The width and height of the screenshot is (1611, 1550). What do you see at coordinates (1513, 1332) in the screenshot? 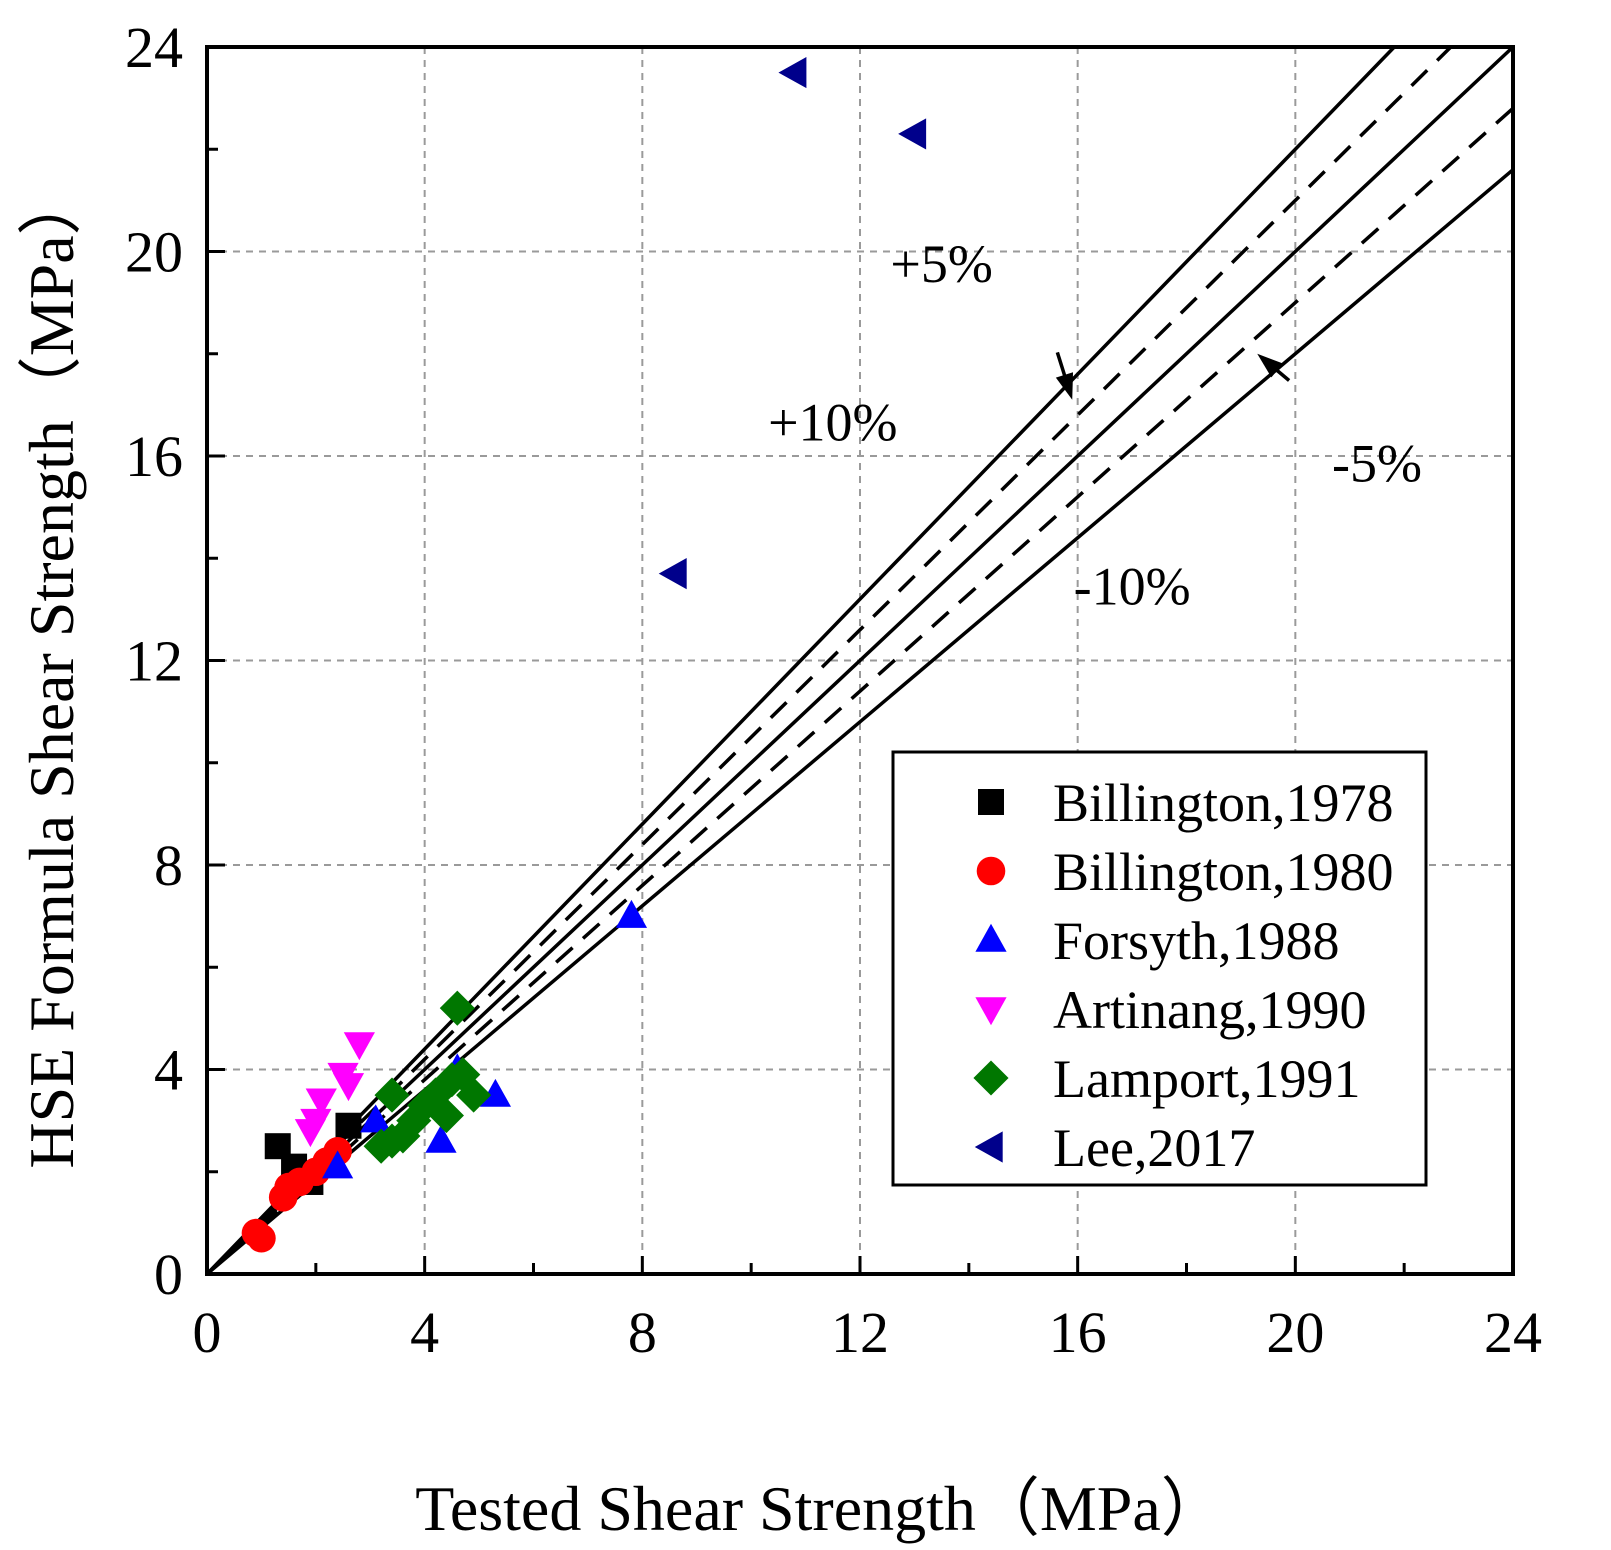
I see `x-tick-label: 24` at bounding box center [1513, 1332].